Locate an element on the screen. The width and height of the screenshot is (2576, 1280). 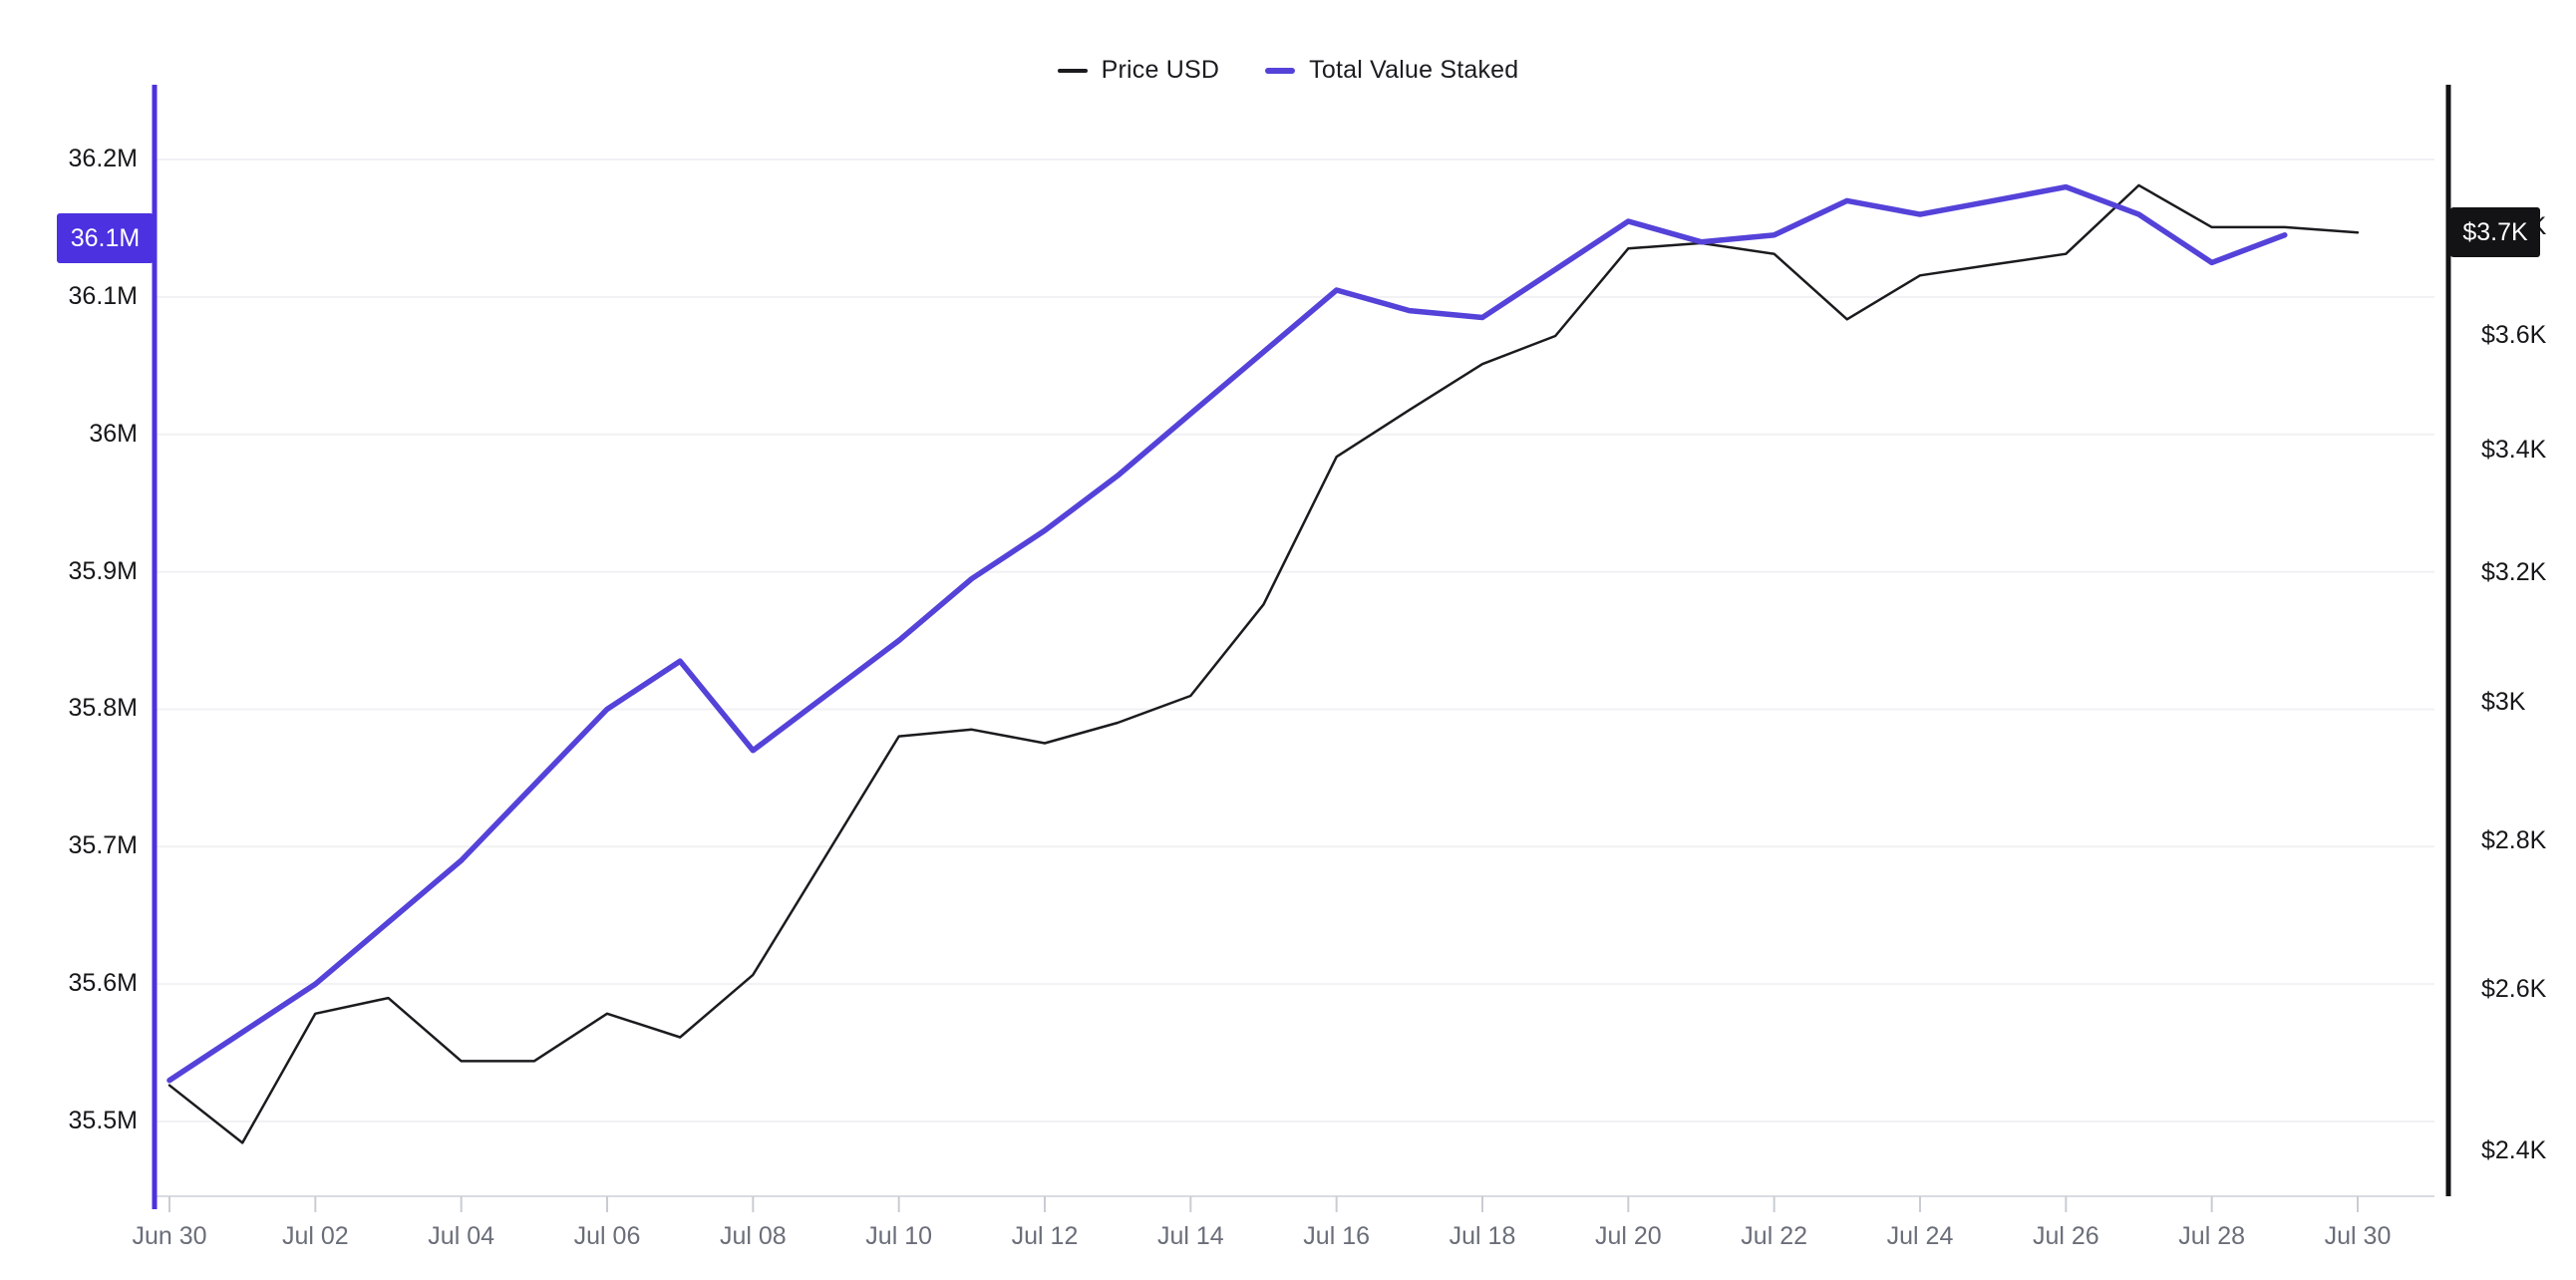
x-axis-tick-label: Jun 30 is located at coordinates (169, 1236).